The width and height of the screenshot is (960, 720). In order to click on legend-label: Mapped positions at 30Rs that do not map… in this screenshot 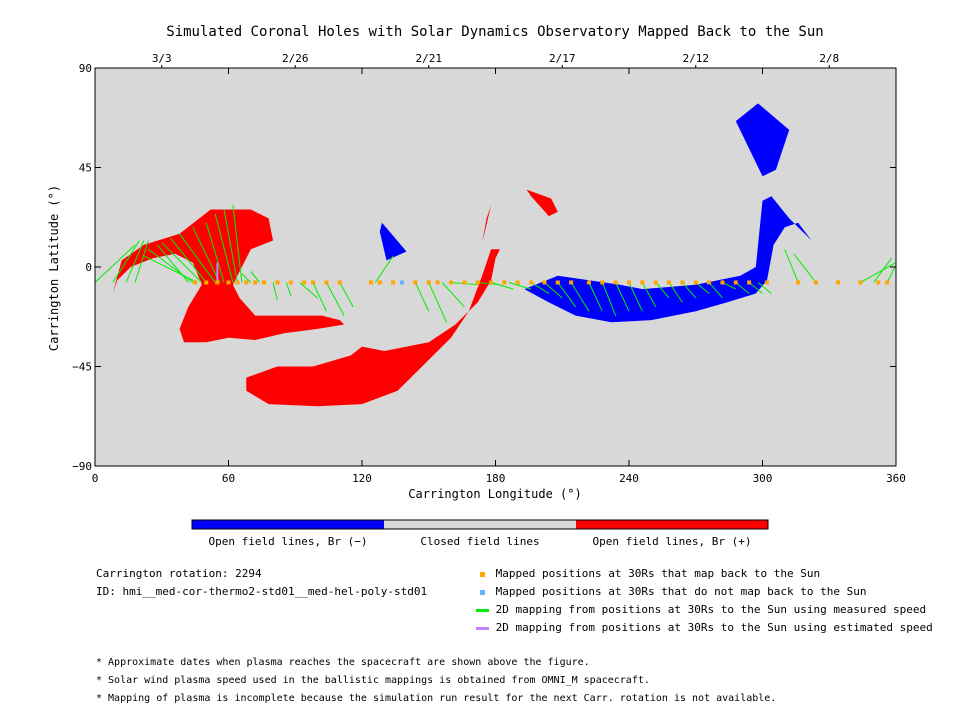, I will do `click(681, 591)`.